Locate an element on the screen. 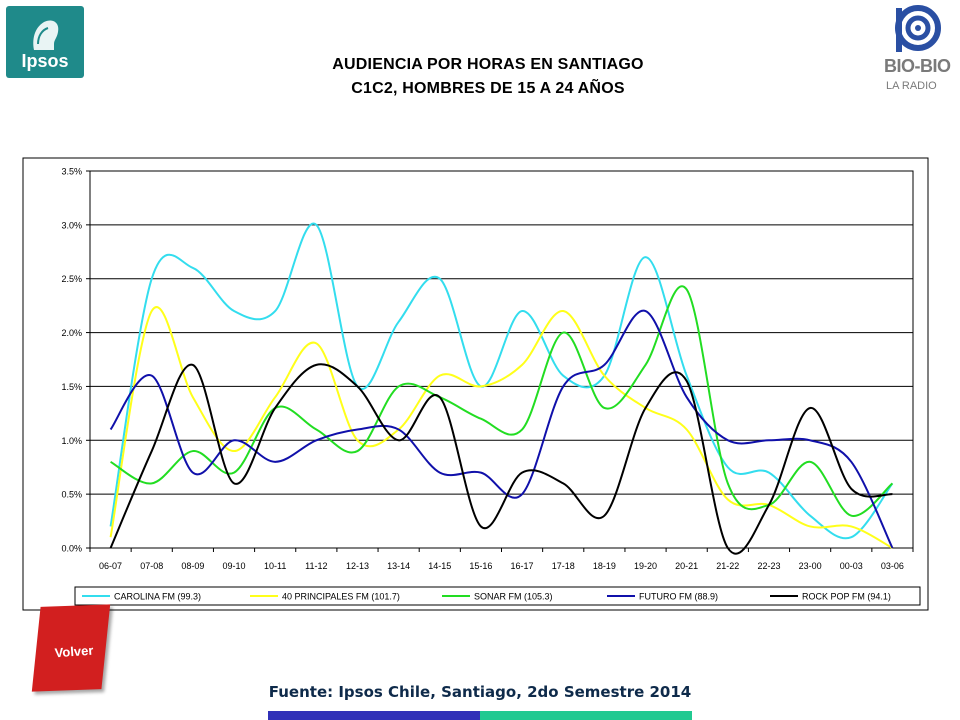 This screenshot has width=960, height=720. y-tick-label: 3.0% is located at coordinates (71, 225).